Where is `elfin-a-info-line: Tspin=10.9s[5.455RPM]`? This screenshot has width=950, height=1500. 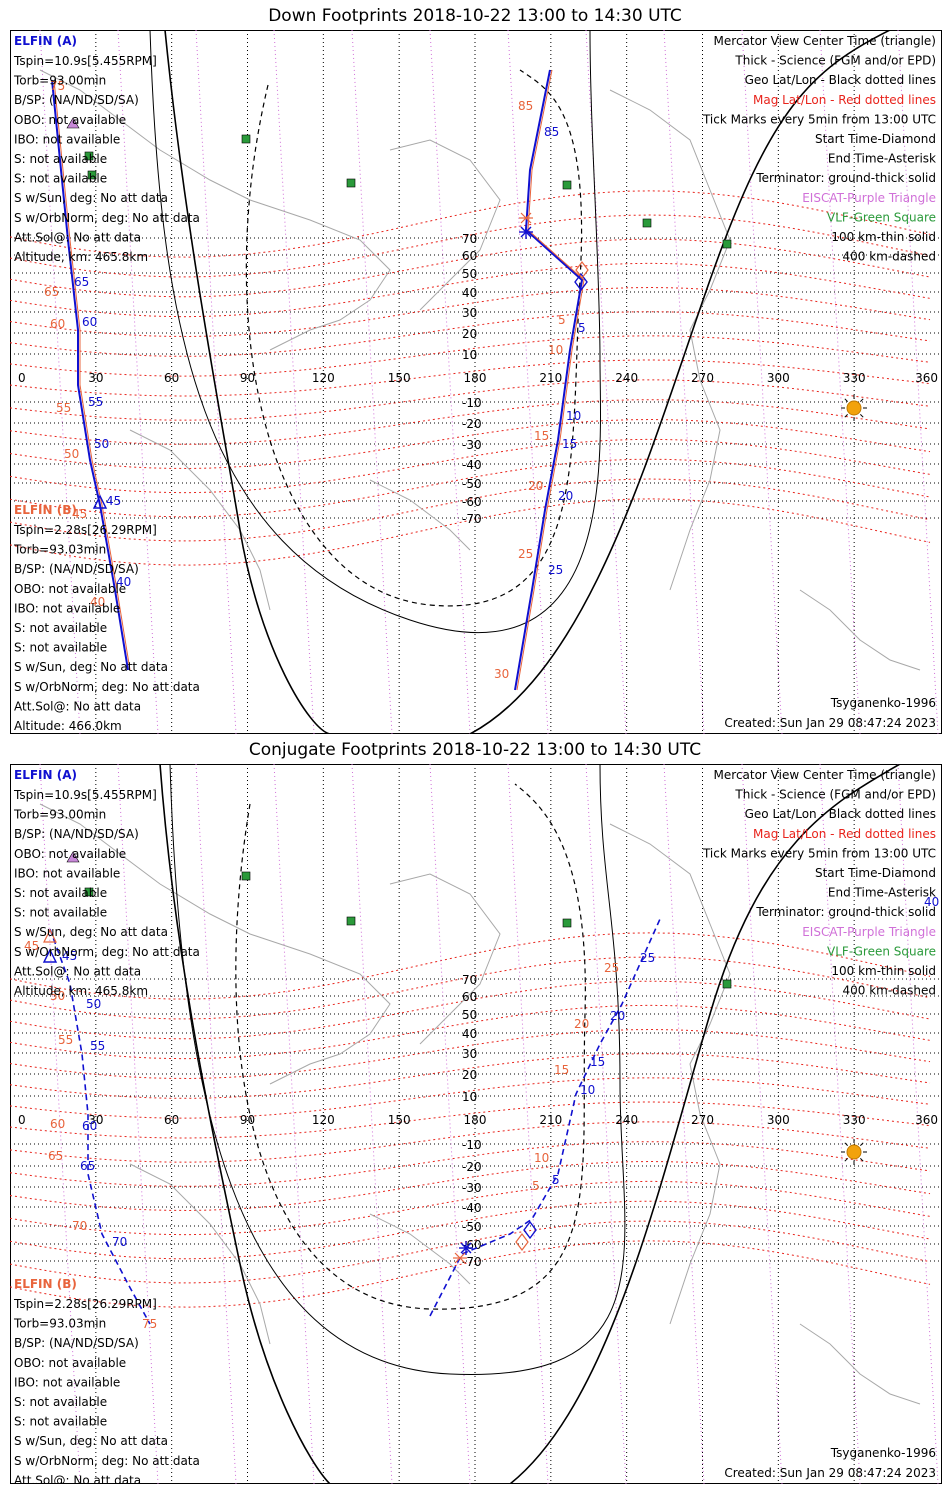 elfin-a-info-line: Tspin=10.9s[5.455RPM] is located at coordinates (85, 795).